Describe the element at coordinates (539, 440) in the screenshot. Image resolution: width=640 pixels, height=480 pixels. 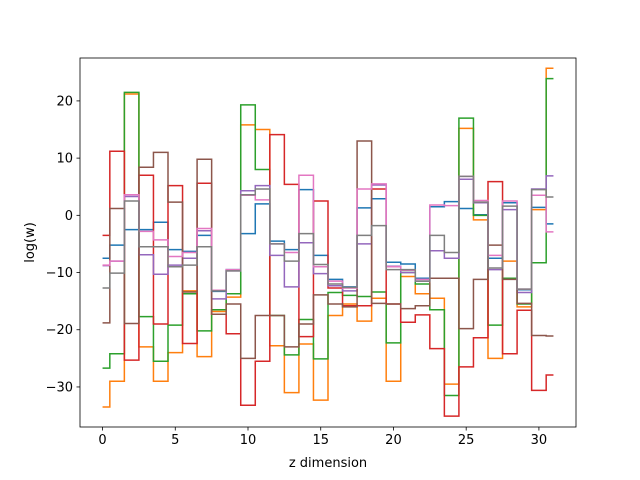
I see `x-tick-label: 30` at that location.